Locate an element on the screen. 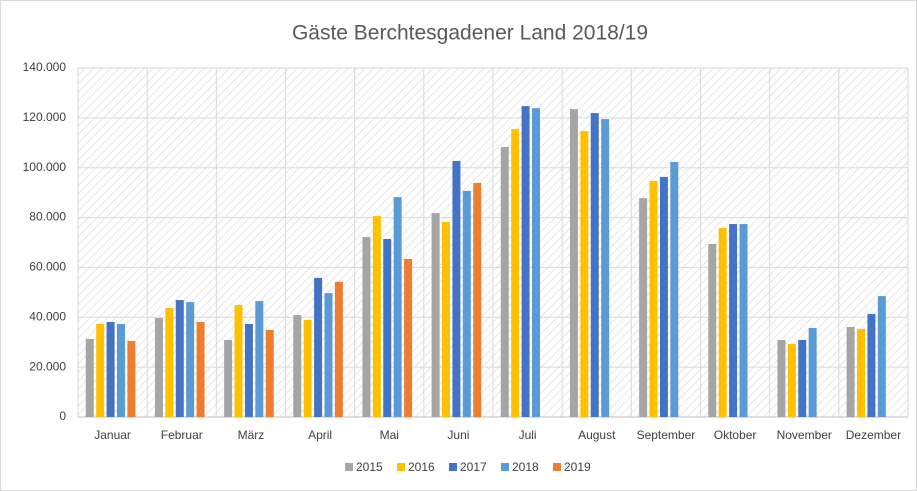 The height and width of the screenshot is (491, 917). x-tick-label: Juni is located at coordinates (458, 435).